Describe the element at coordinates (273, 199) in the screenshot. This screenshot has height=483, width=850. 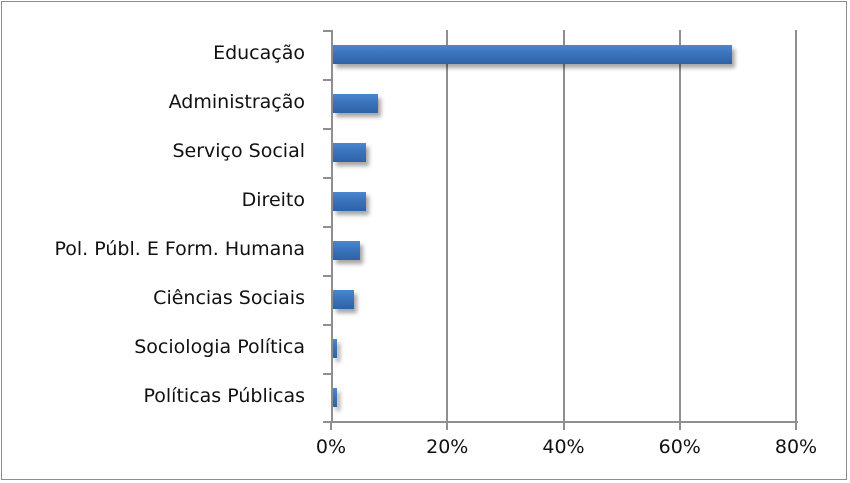
I see `category-label: Direito` at that location.